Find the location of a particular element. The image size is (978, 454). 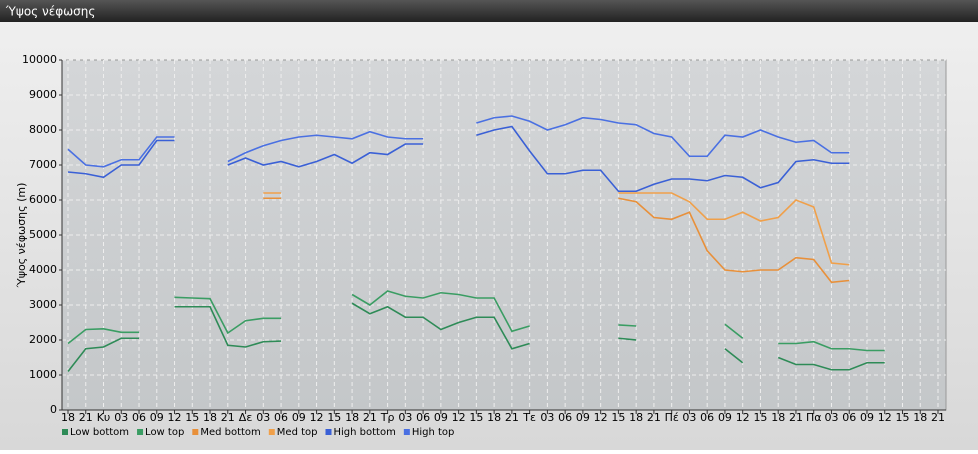

legend-label: Low top is located at coordinates (164, 432).